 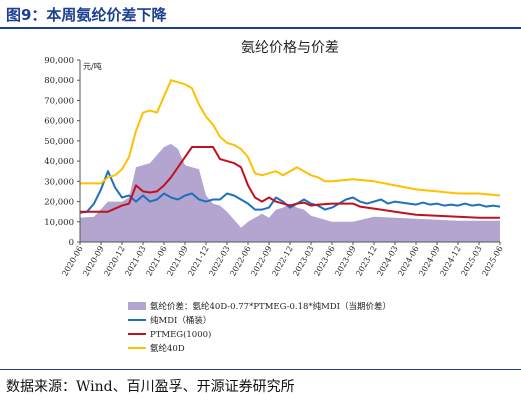 I want to click on y-tick-label: 0, so click(x=71, y=243).